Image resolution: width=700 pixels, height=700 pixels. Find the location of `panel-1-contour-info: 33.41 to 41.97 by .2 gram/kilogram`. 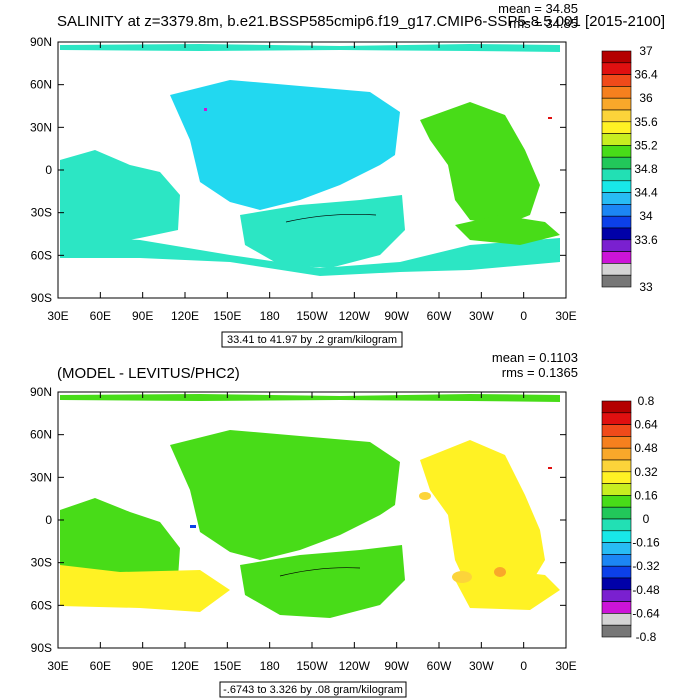

panel-1-contour-info: 33.41 to 41.97 by .2 gram/kilogram is located at coordinates (312, 340).